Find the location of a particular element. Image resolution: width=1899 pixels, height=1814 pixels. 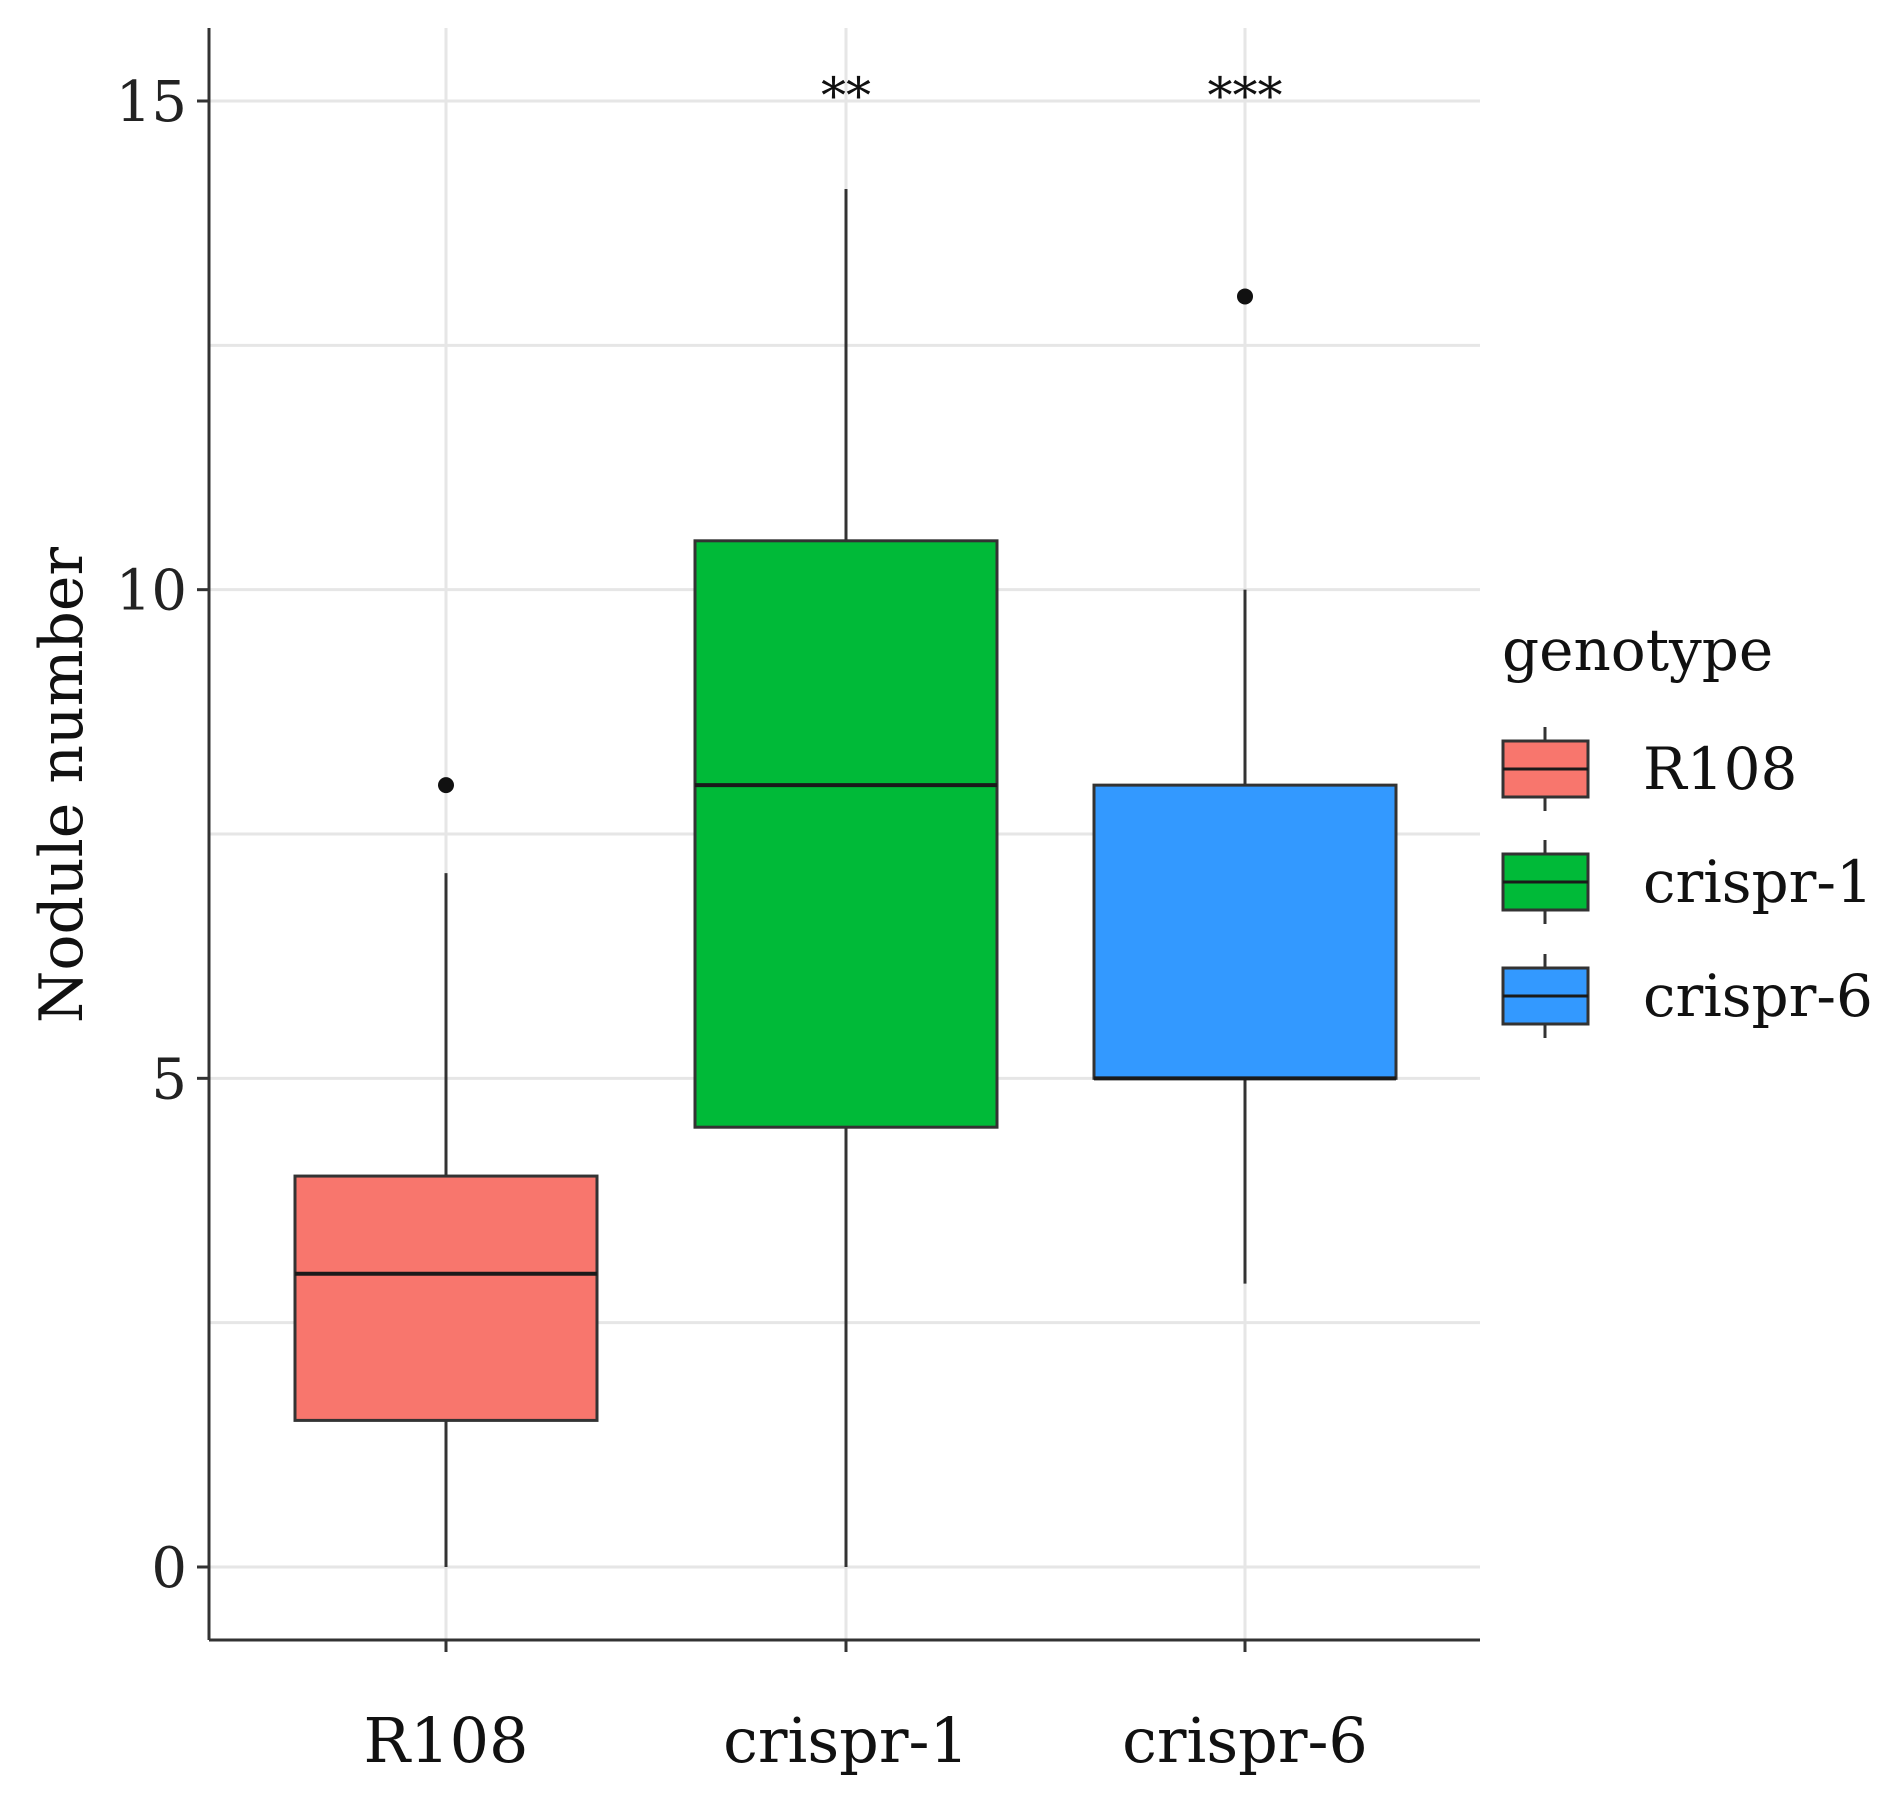

y-tick-label: 15 is located at coordinates (151, 102).